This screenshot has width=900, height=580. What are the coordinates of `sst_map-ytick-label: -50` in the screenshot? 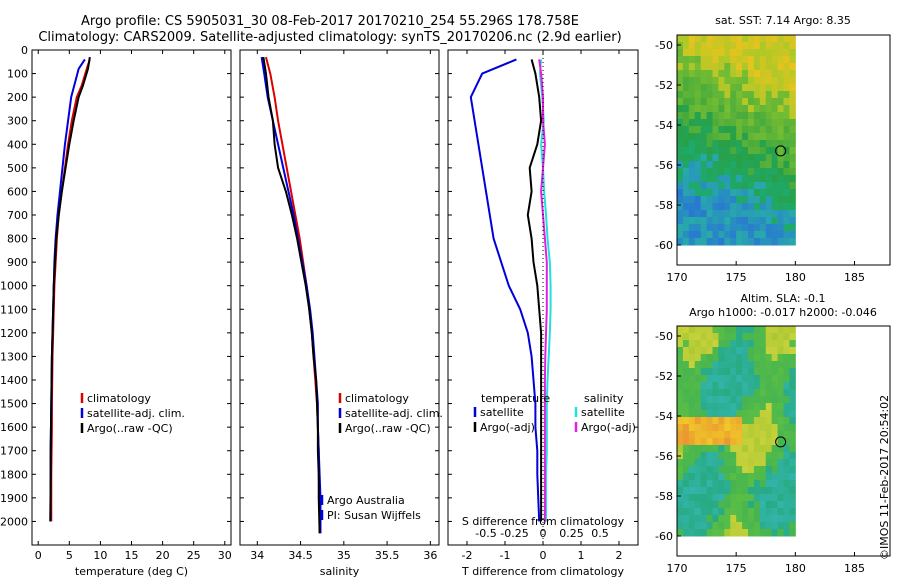 It's located at (664, 45).